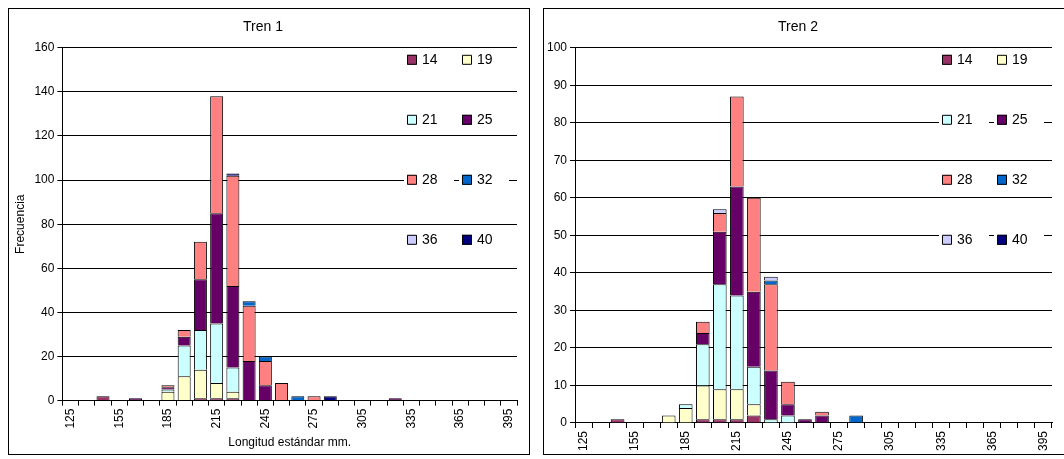 The width and height of the screenshot is (1064, 459). Describe the element at coordinates (290, 442) in the screenshot. I see `x-axis-title: Longitud estándar mm.` at that location.